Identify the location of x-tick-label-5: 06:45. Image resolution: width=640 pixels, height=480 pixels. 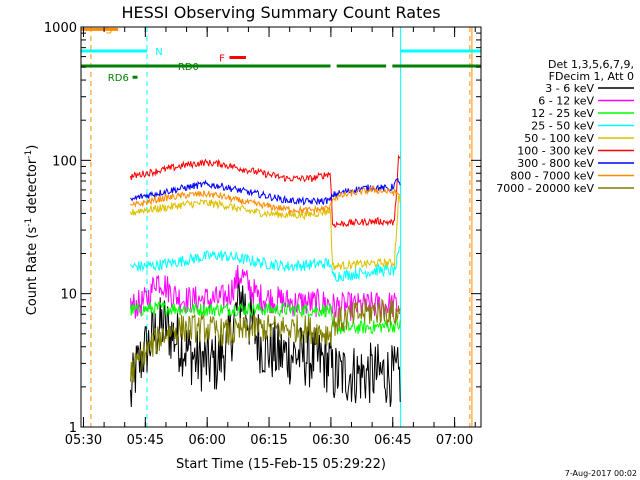
(392, 440).